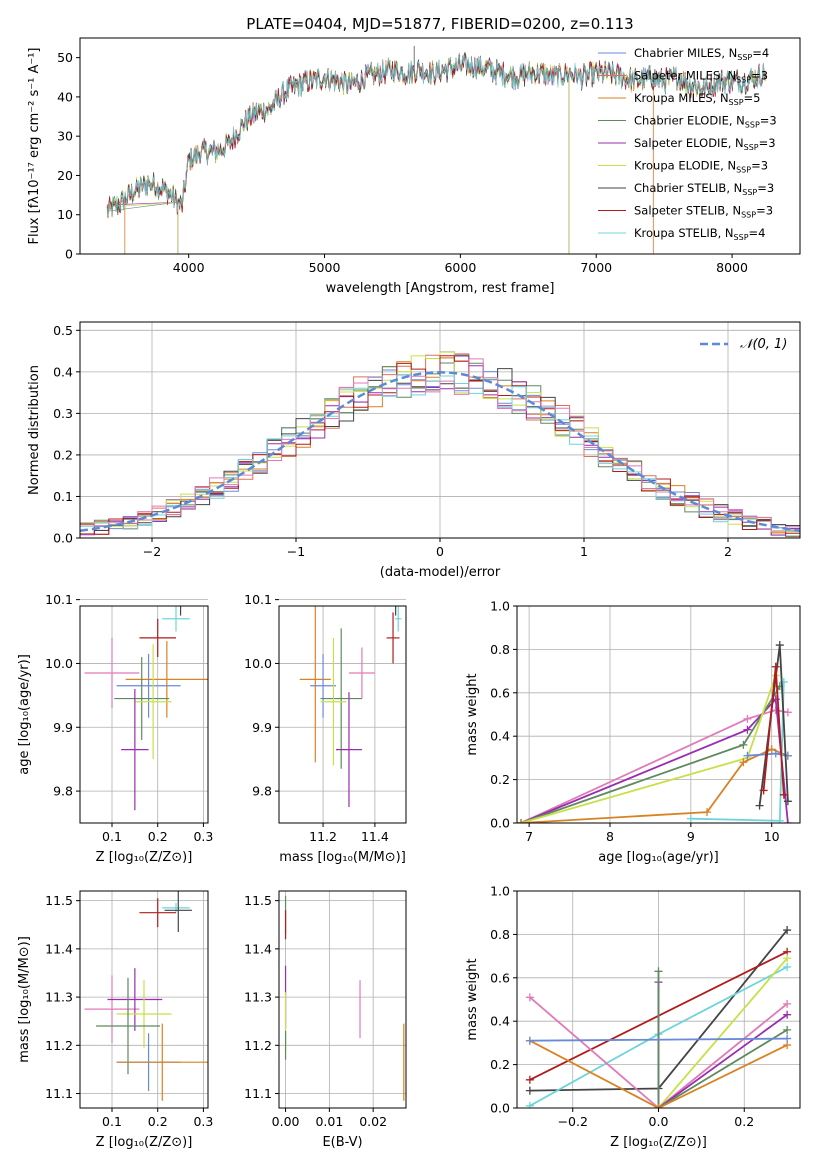 This screenshot has height=1170, width=819. I want to click on y-tick-label: 10, so click(65, 214).